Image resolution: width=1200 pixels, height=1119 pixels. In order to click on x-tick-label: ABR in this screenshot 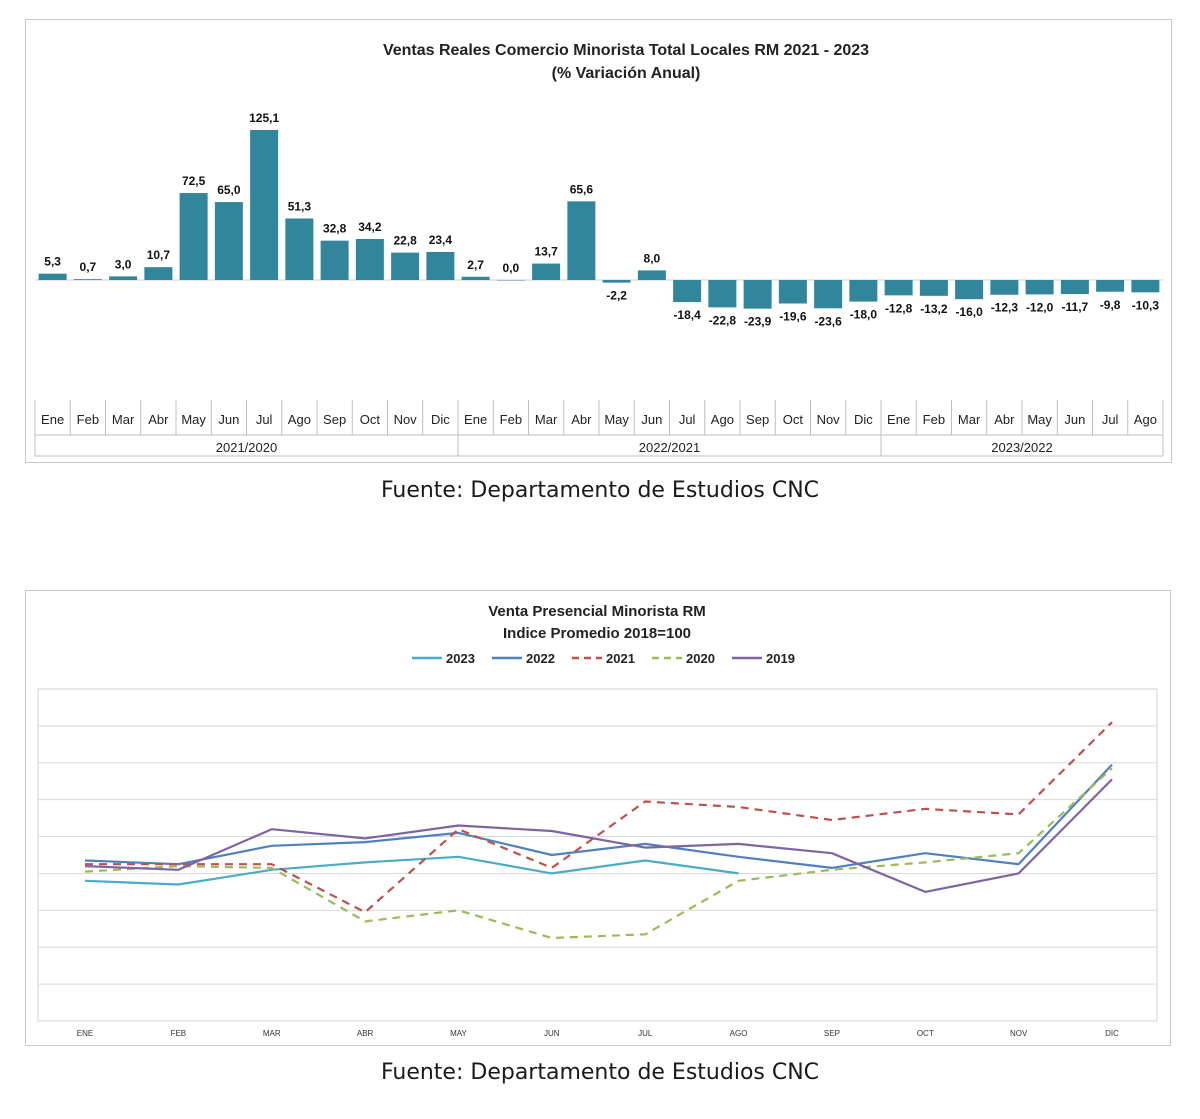, I will do `click(365, 1033)`.